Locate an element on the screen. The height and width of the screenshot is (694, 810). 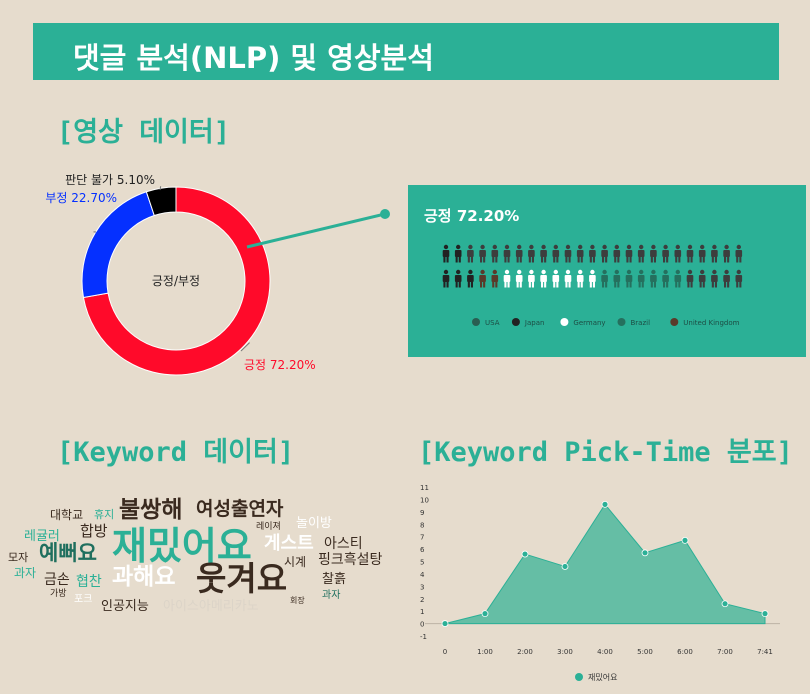
y-tick-label: 0 is located at coordinates (422, 625).